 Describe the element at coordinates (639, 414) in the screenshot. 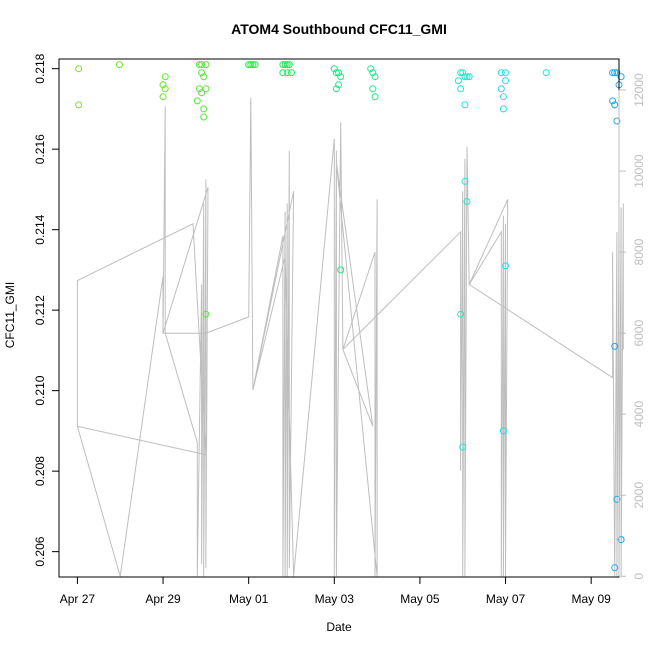

I see `y2-tick-label: 4000` at that location.